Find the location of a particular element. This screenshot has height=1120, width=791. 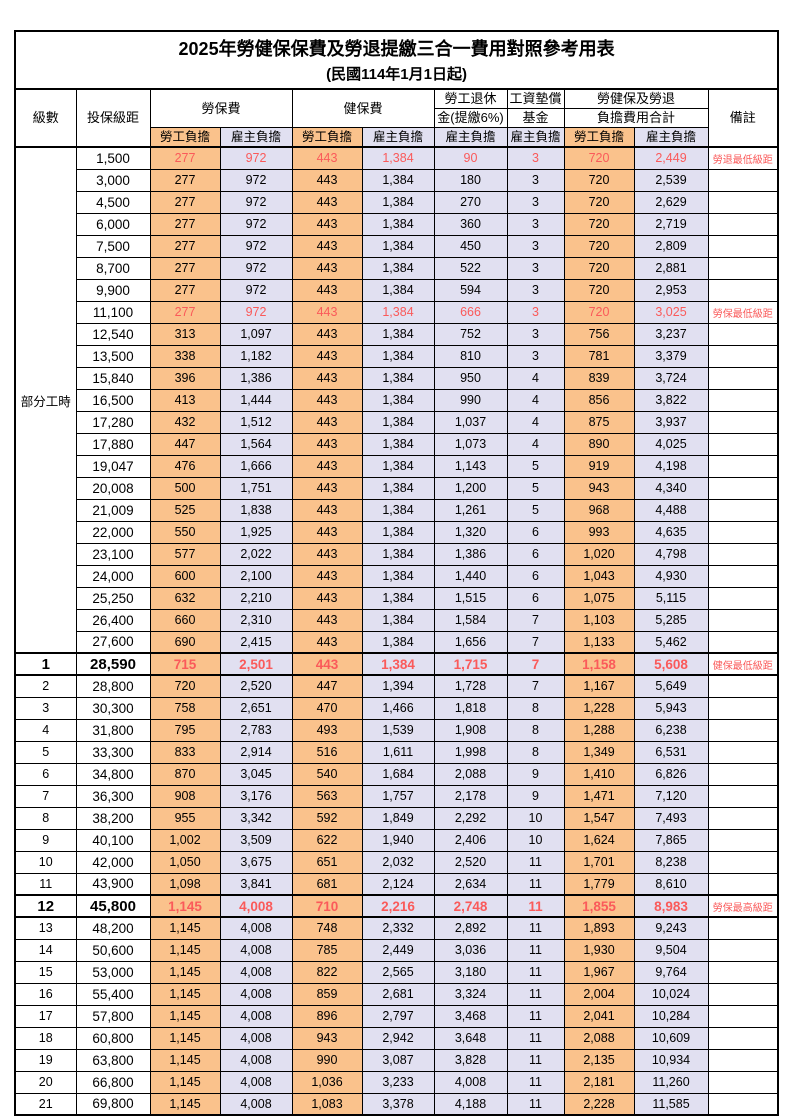

cell-labor-employer: 1,386 is located at coordinates (256, 378).